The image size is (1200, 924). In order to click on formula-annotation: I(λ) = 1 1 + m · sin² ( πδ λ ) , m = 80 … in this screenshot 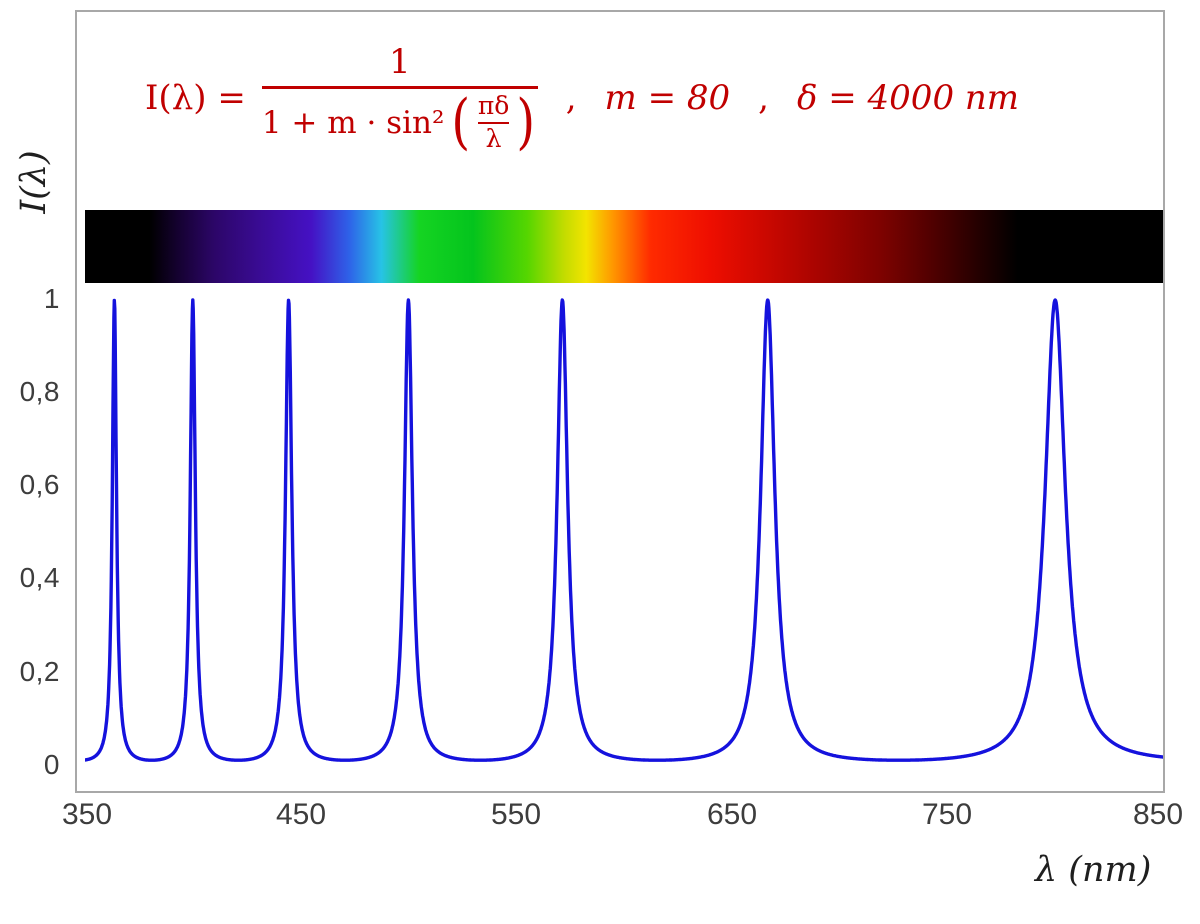, I will do `click(582, 98)`.